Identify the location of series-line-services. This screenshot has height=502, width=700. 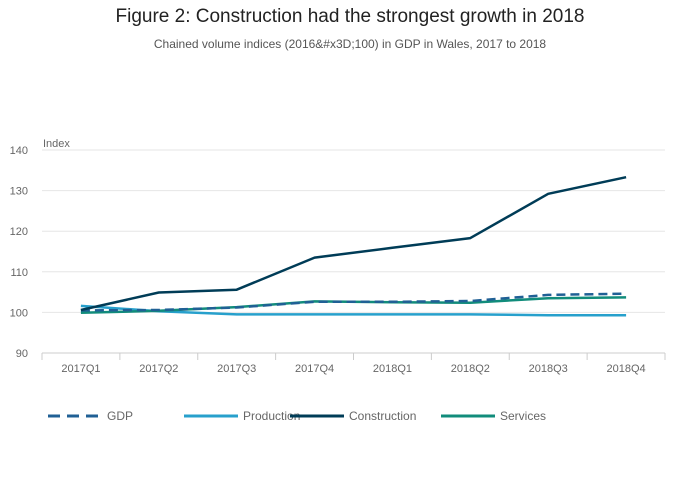
(353, 305).